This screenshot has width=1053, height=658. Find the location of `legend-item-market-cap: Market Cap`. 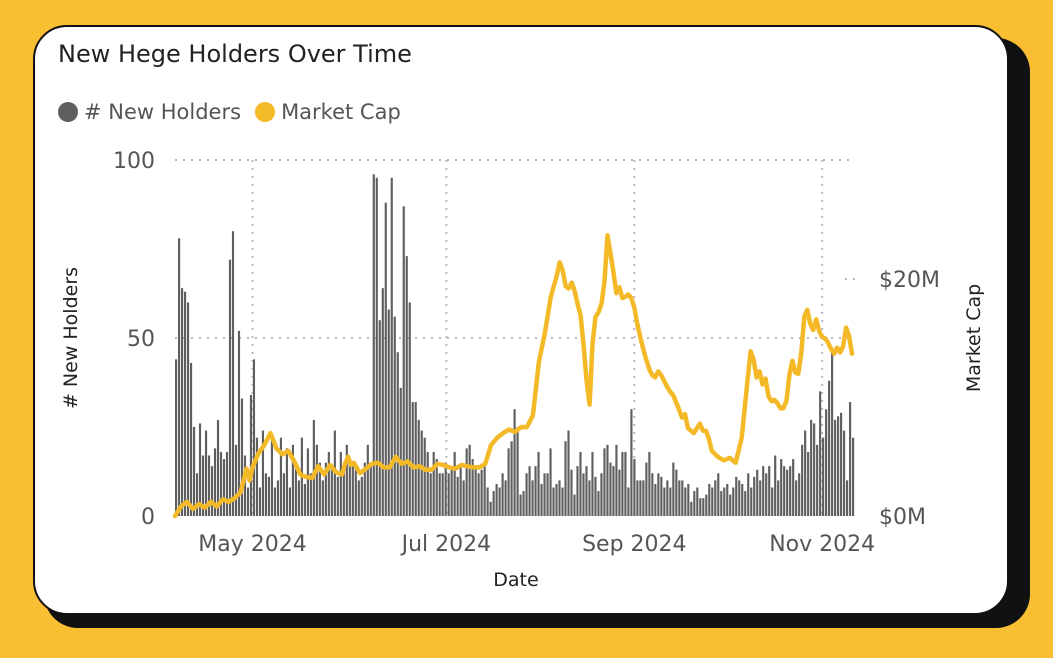

legend-item-market-cap: Market Cap is located at coordinates (328, 112).